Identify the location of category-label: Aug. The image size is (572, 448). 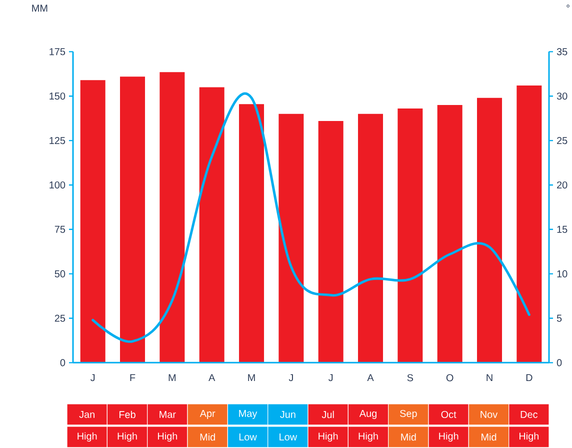
(367, 414).